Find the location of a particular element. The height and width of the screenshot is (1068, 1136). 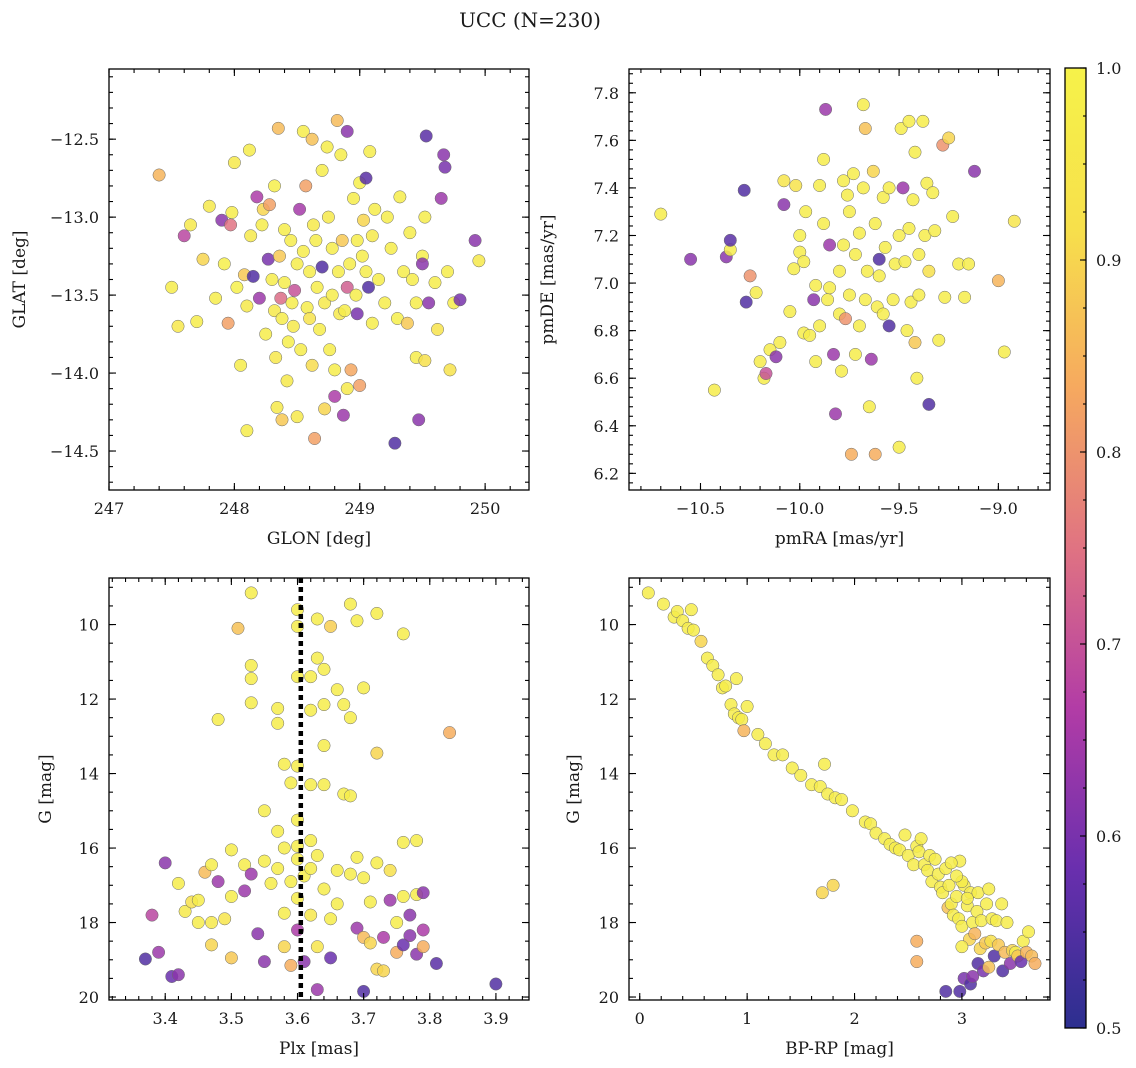

x-tick-label: 3.4 is located at coordinates (164, 1018).